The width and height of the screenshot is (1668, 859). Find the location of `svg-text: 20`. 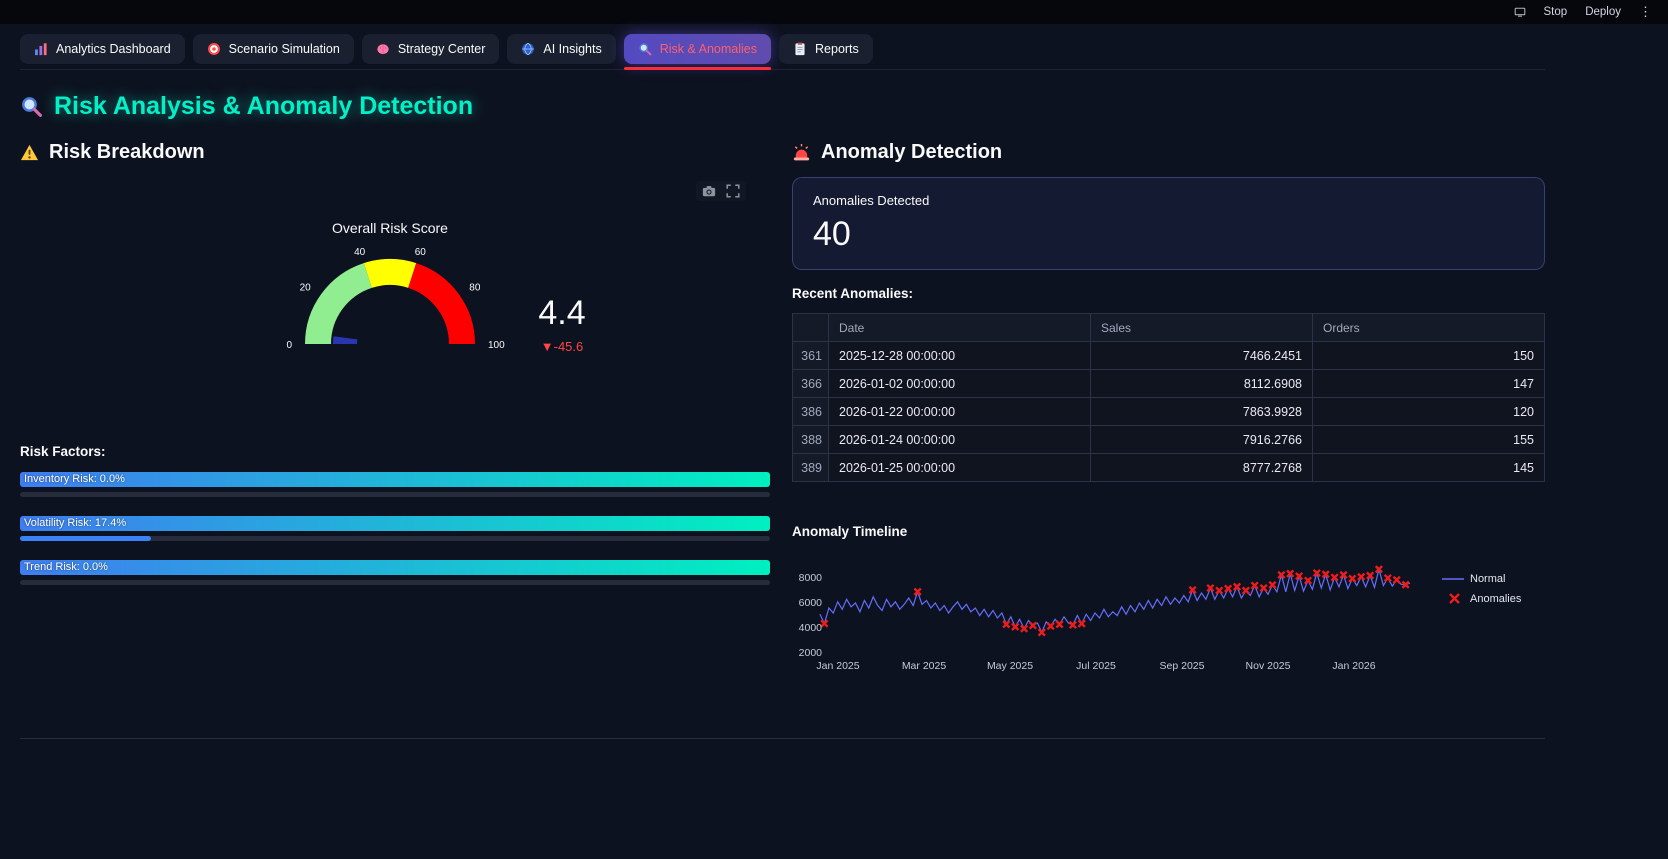

svg-text: 20 is located at coordinates (306, 287).